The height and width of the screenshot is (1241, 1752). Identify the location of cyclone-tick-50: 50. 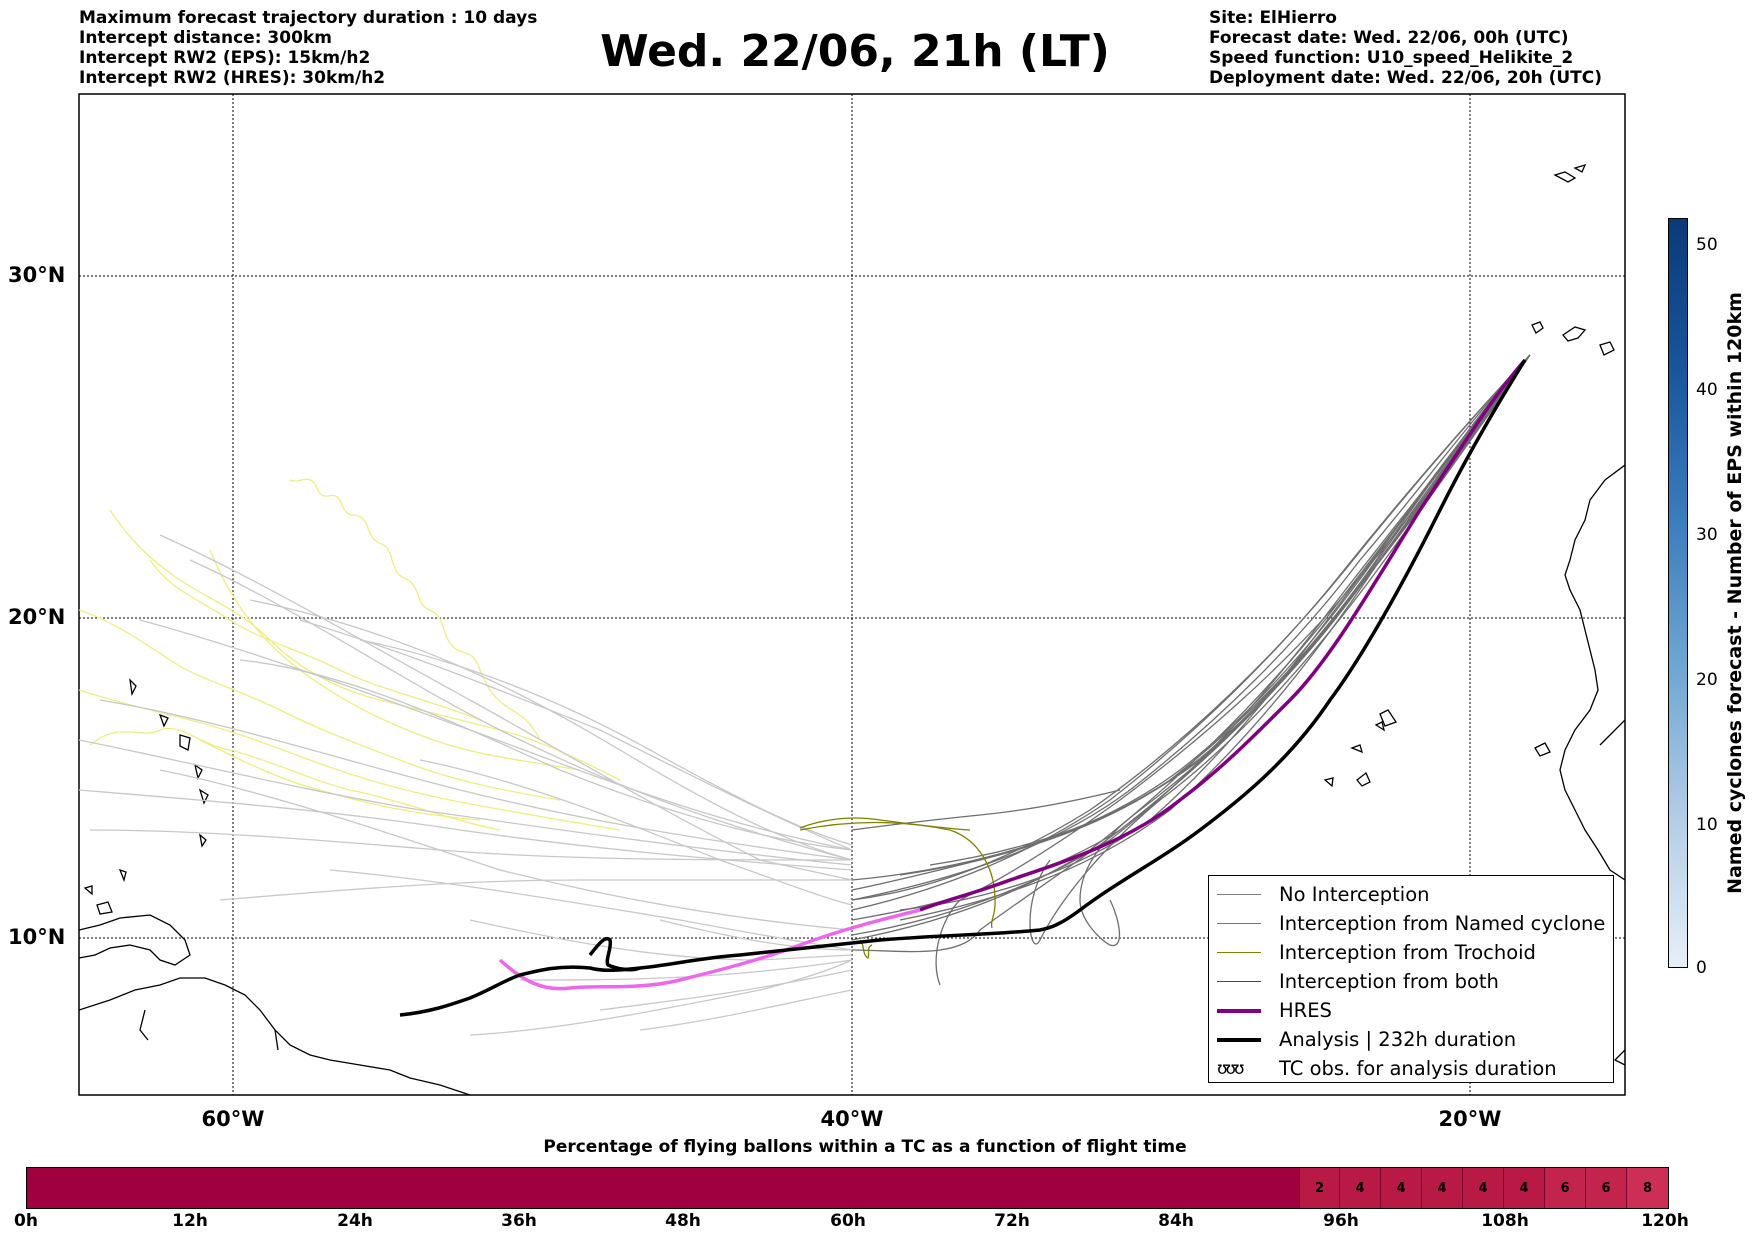
(1707, 245).